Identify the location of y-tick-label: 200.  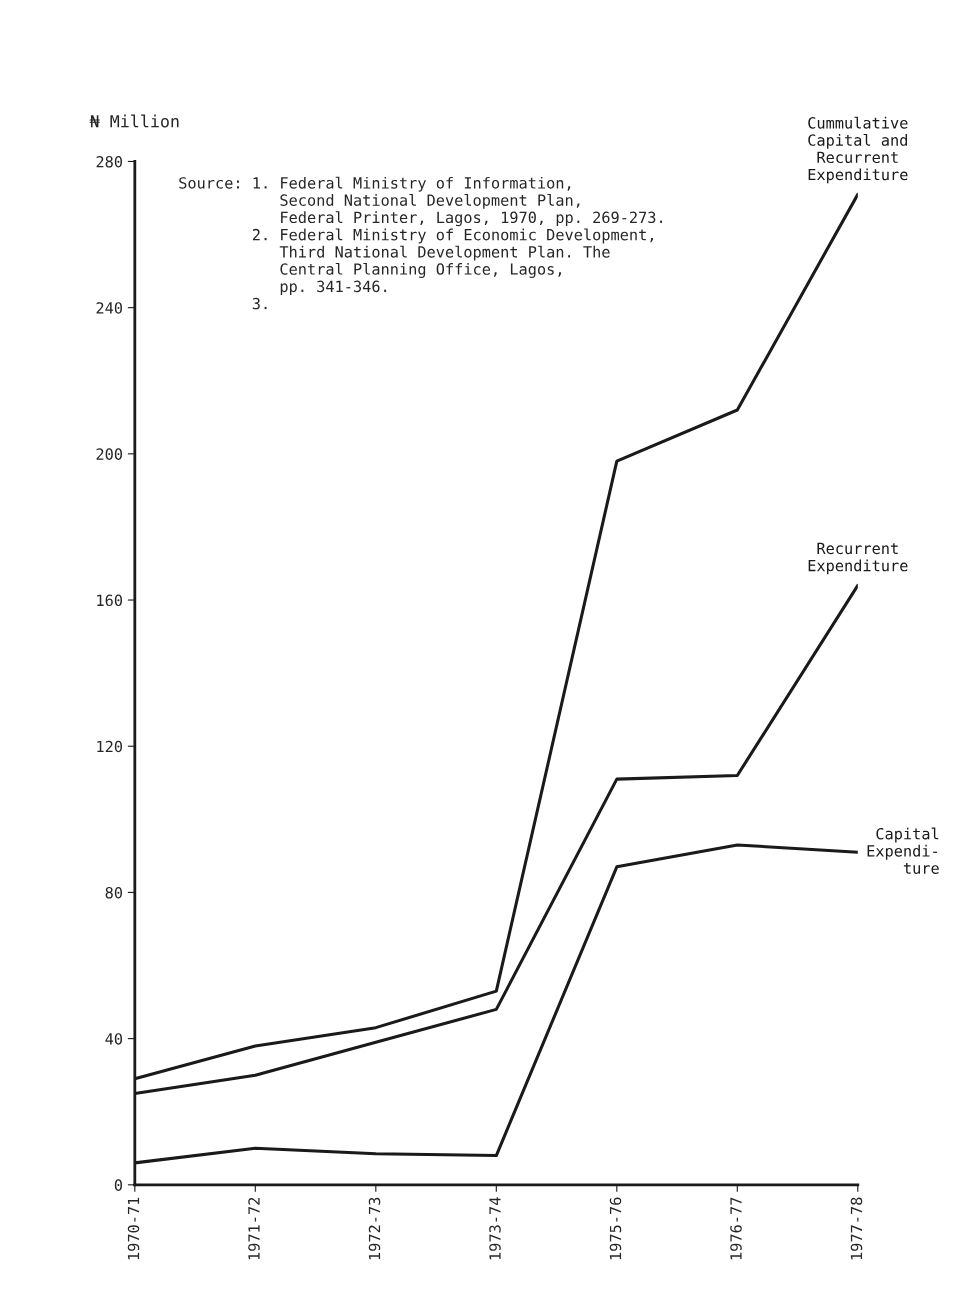
(109, 454).